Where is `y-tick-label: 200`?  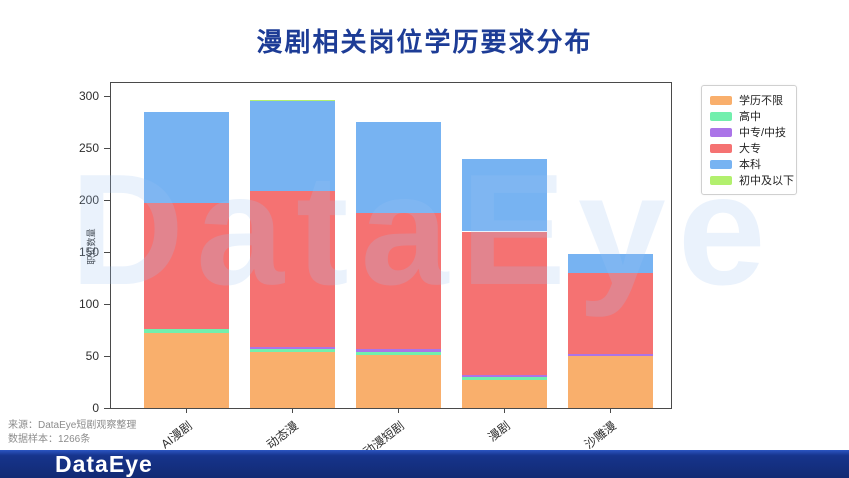
y-tick-label: 200 is located at coordinates (88, 200).